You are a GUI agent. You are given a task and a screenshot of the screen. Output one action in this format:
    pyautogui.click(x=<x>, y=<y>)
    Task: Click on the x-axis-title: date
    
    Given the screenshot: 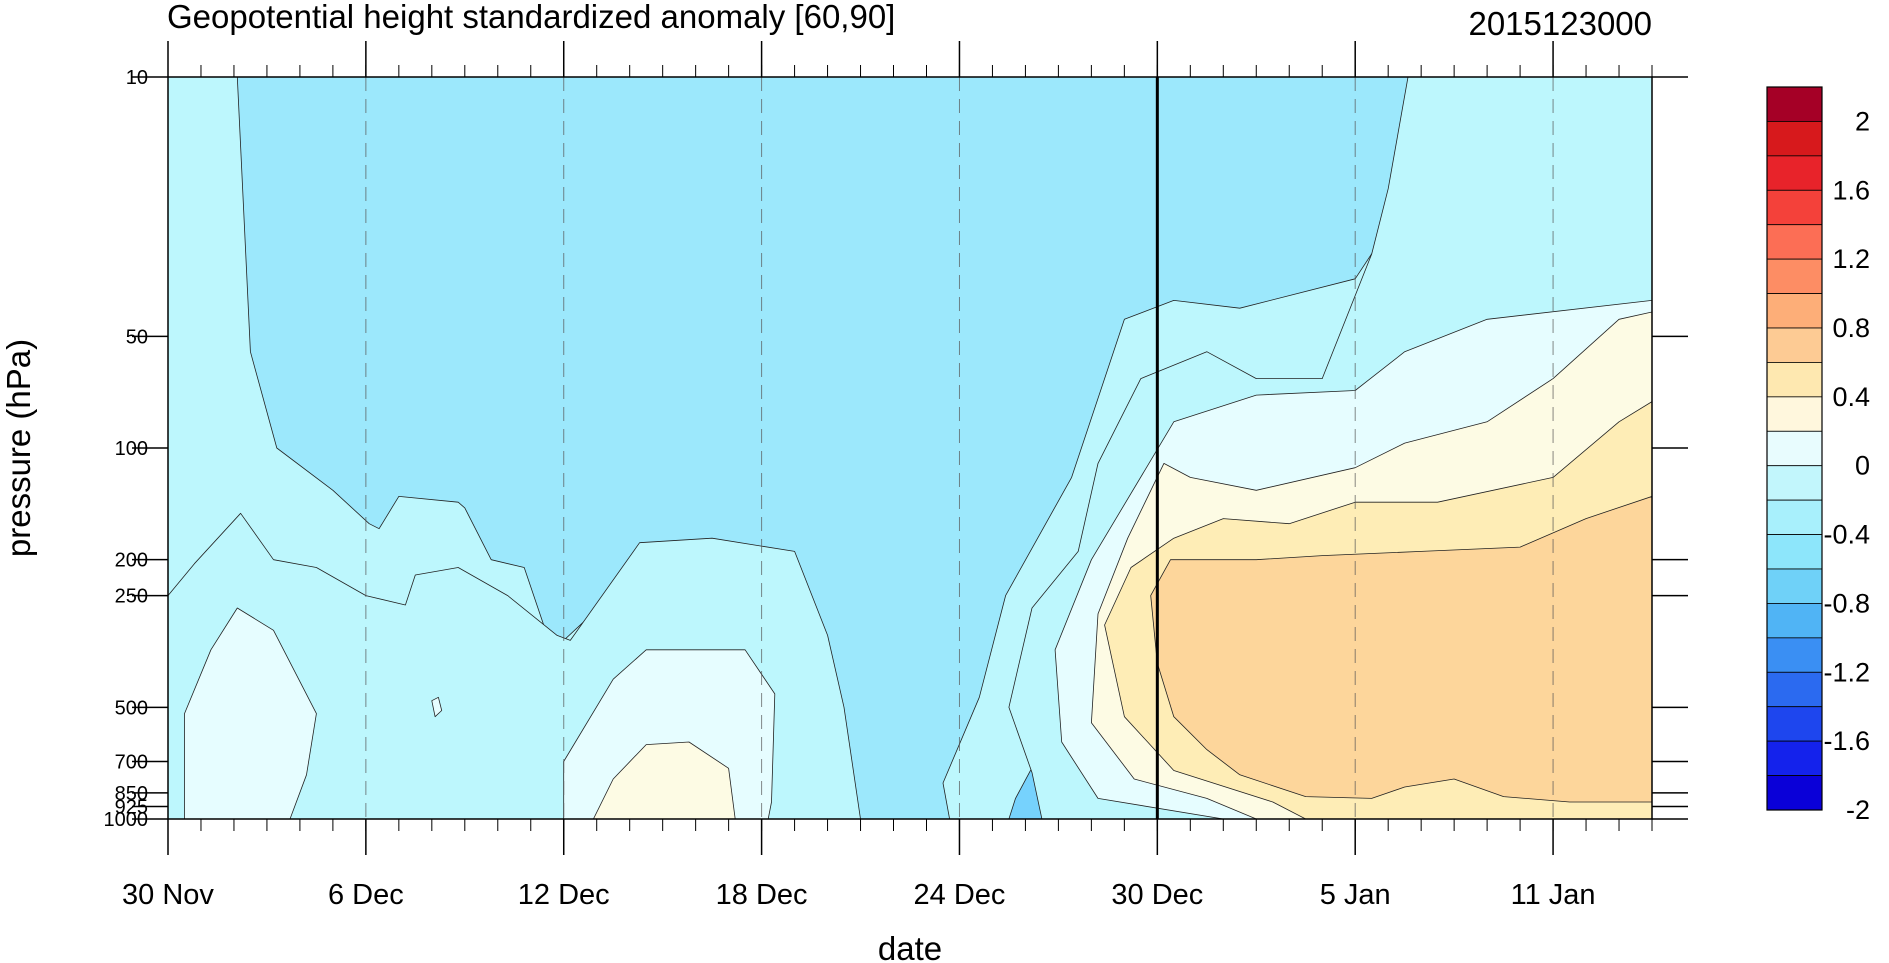 What is the action you would take?
    pyautogui.click(x=910, y=946)
    